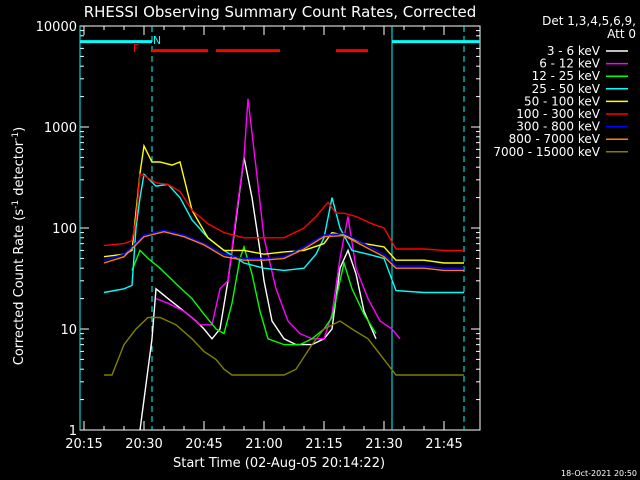 The height and width of the screenshot is (480, 640). I want to click on x-tick-label: 21:30, so click(383, 444).